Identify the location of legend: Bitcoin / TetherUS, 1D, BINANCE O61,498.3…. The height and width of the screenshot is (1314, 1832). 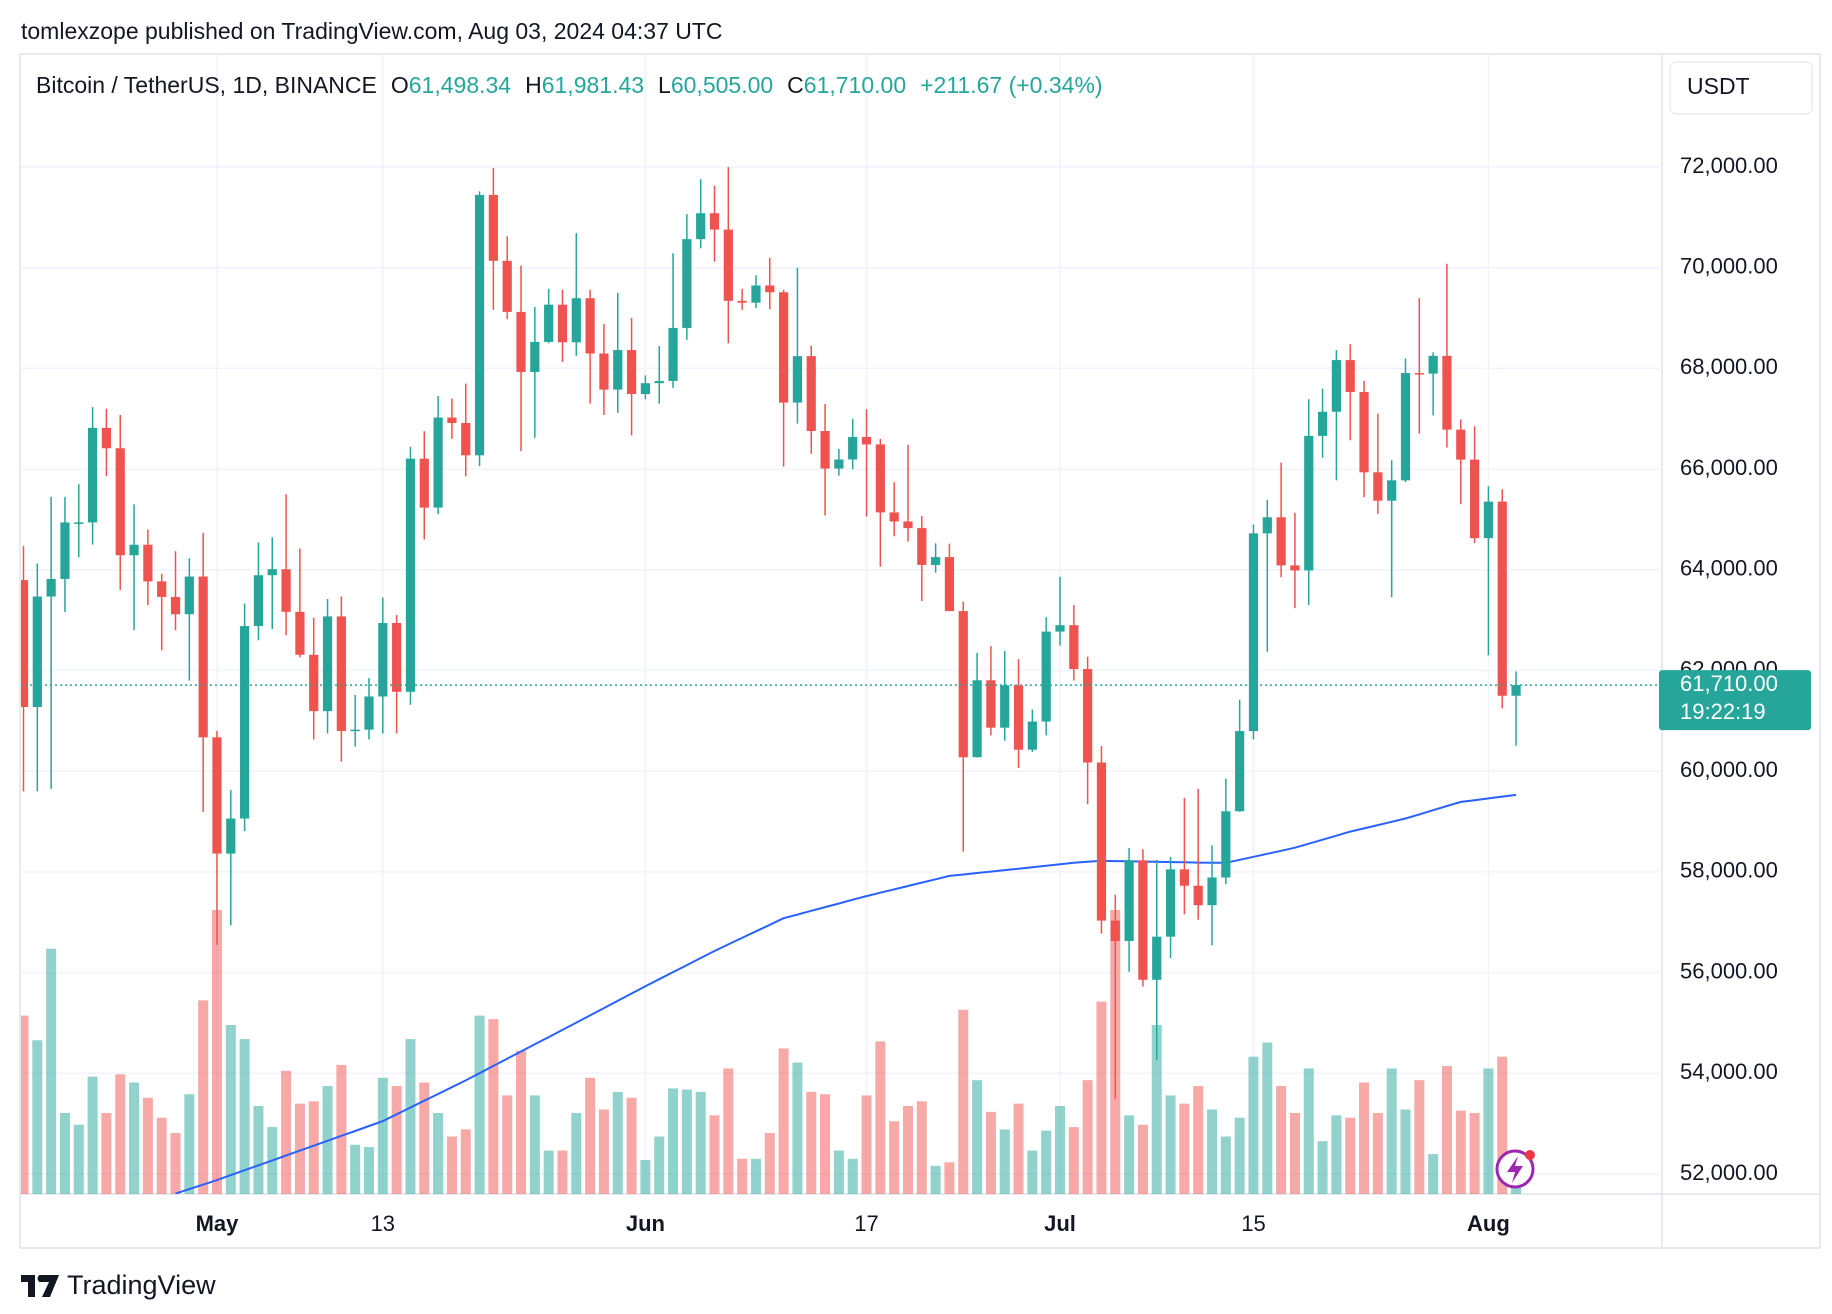
(576, 85).